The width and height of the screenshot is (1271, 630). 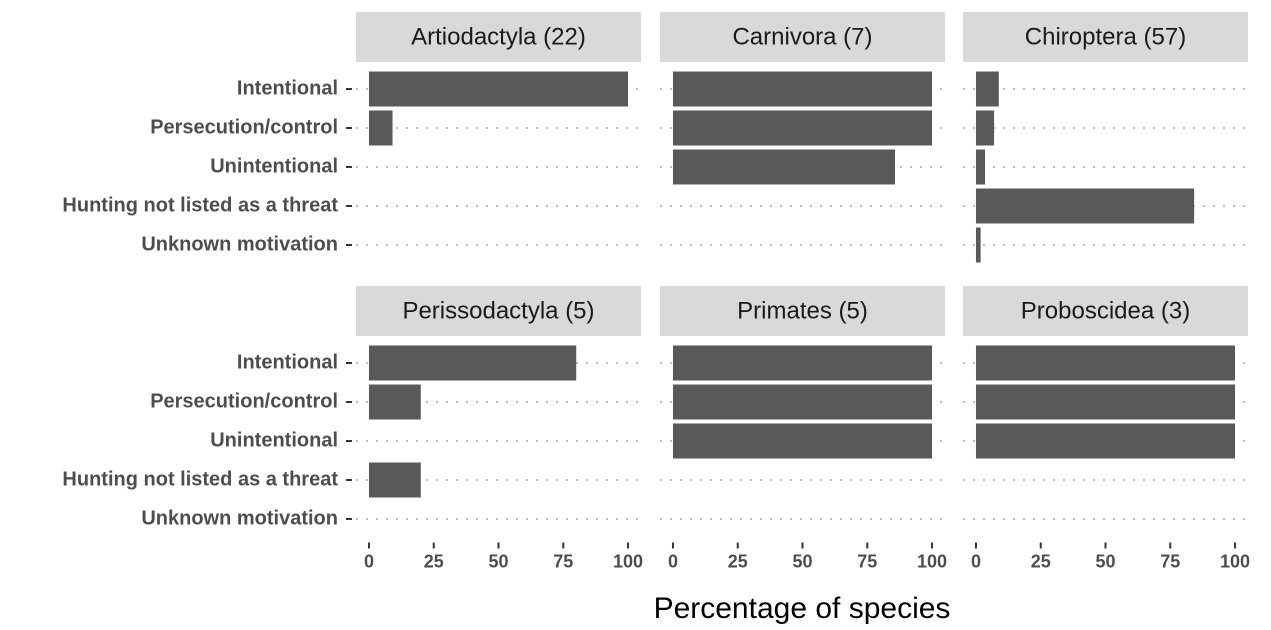 What do you see at coordinates (802, 608) in the screenshot?
I see `x-axis-label: Percentage of species` at bounding box center [802, 608].